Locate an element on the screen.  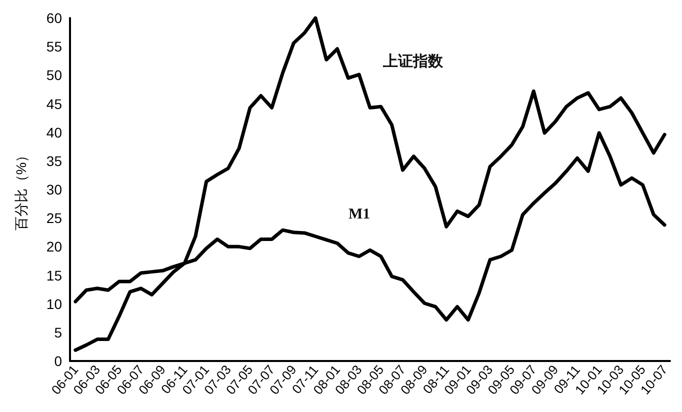
y-tick-label: 15 is located at coordinates (54, 275).